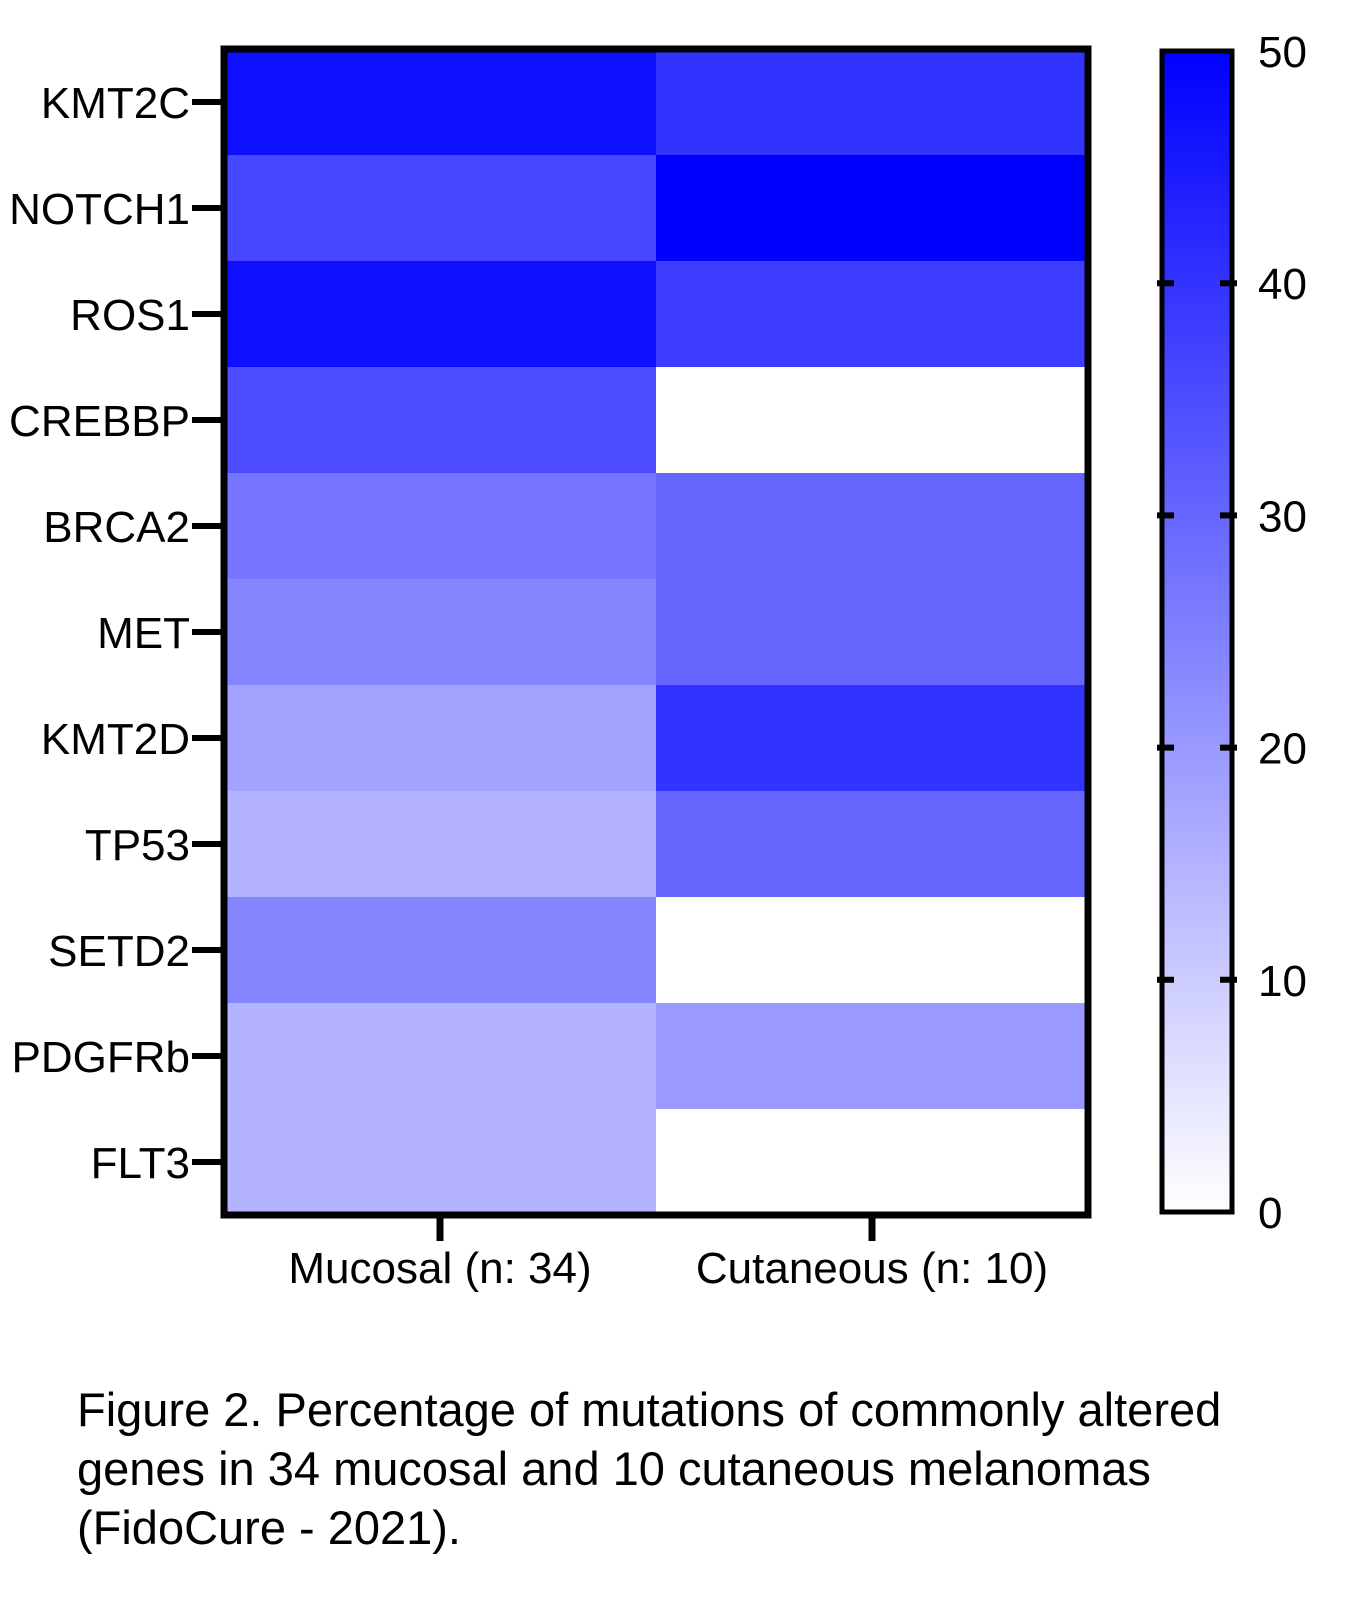 The image size is (1359, 1600). I want to click on colorbar-tick-label: 20, so click(1282, 749).